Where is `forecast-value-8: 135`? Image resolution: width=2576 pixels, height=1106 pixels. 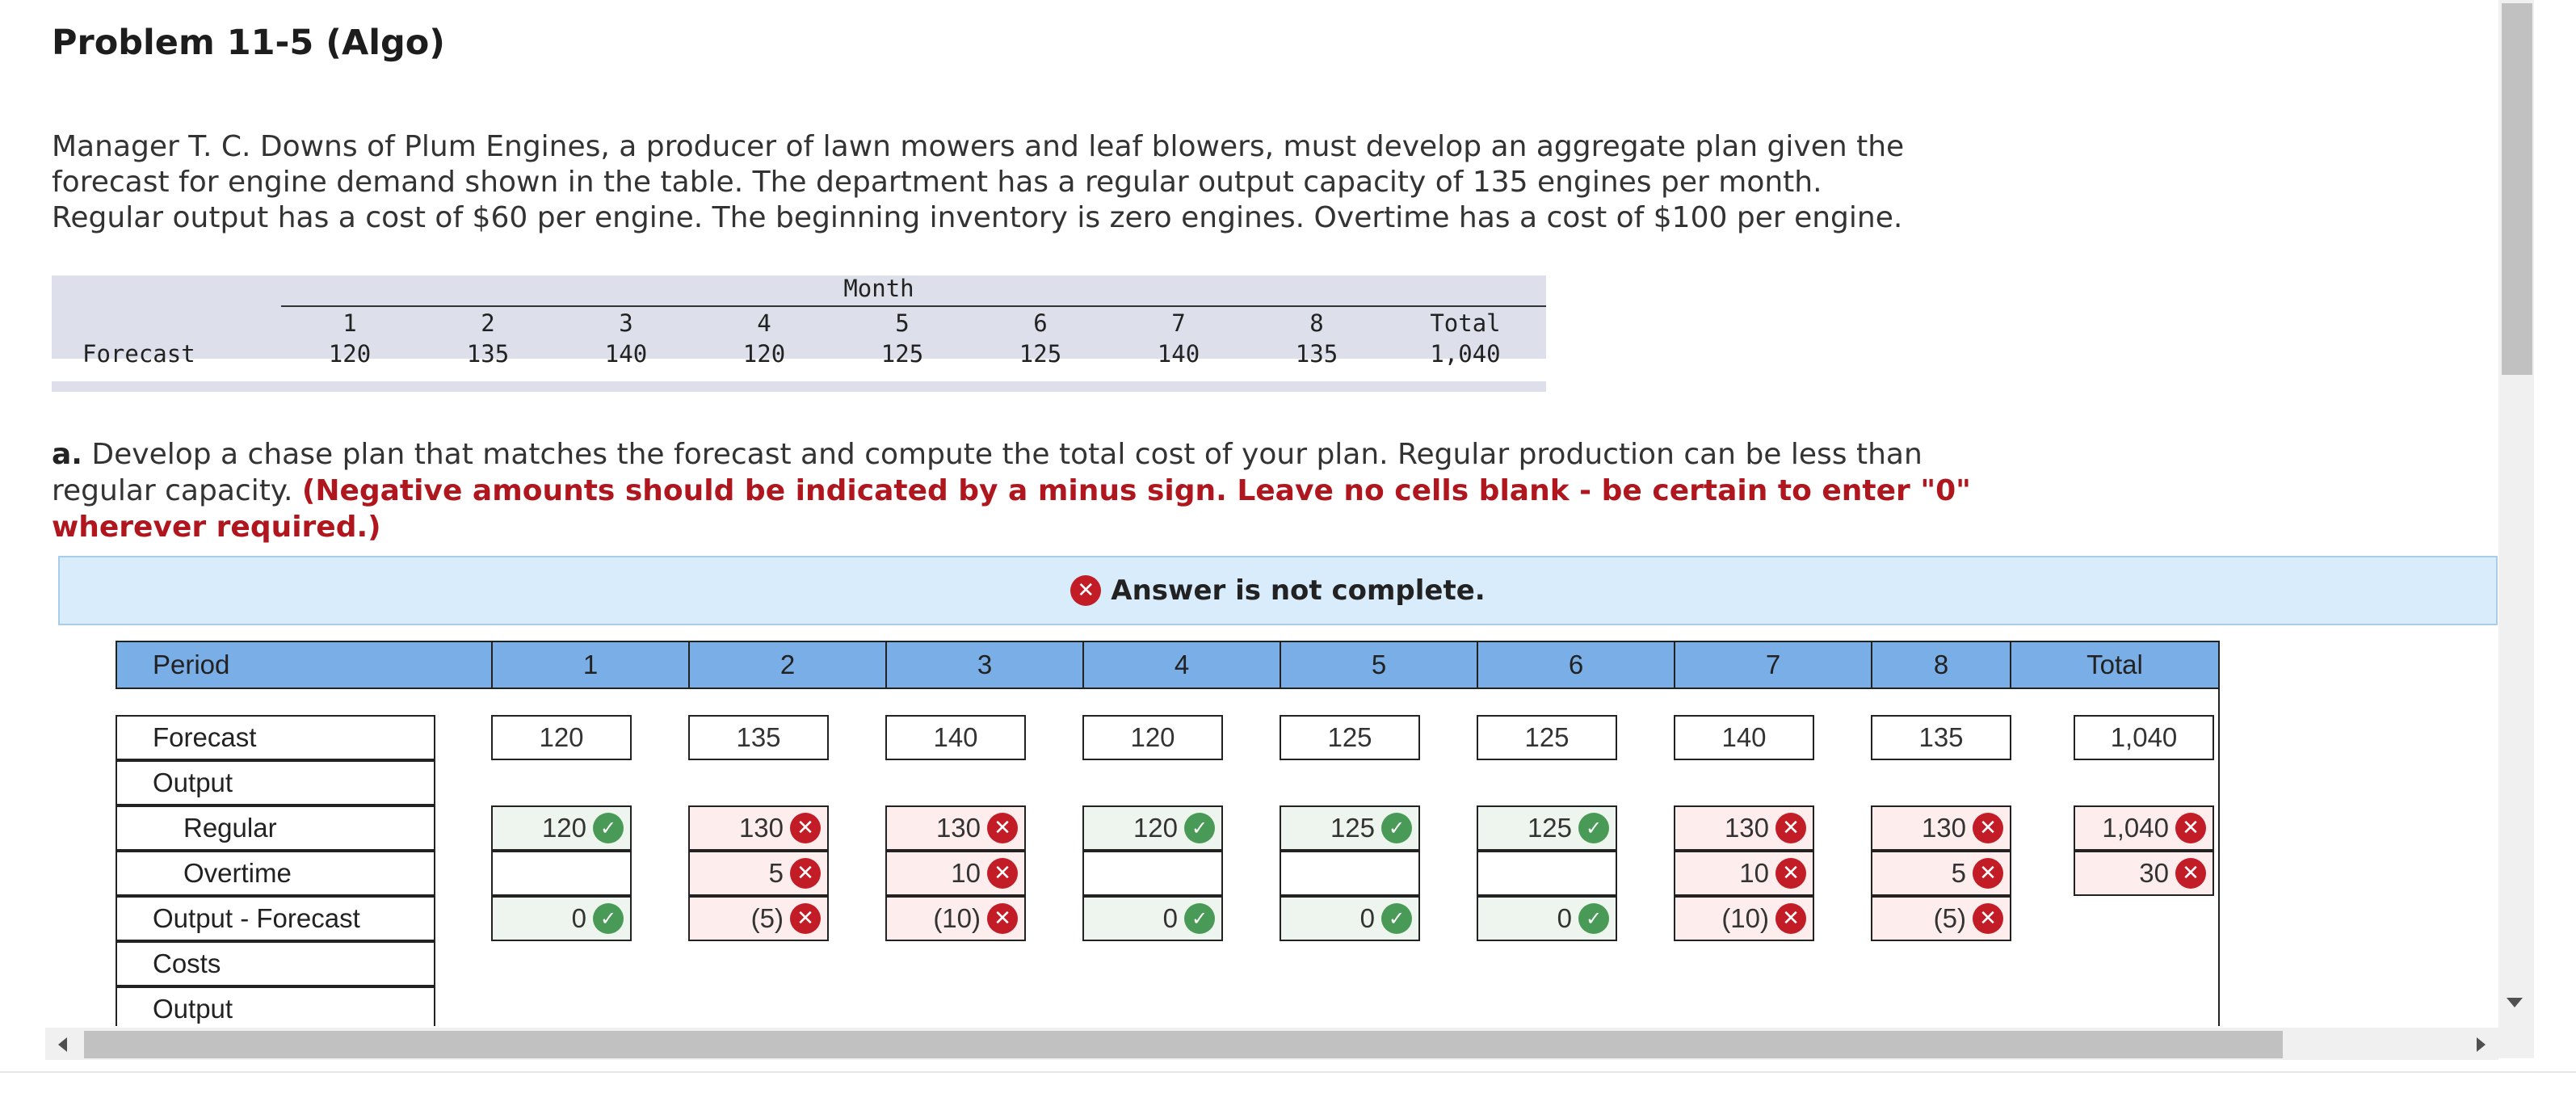 forecast-value-8: 135 is located at coordinates (1316, 354).